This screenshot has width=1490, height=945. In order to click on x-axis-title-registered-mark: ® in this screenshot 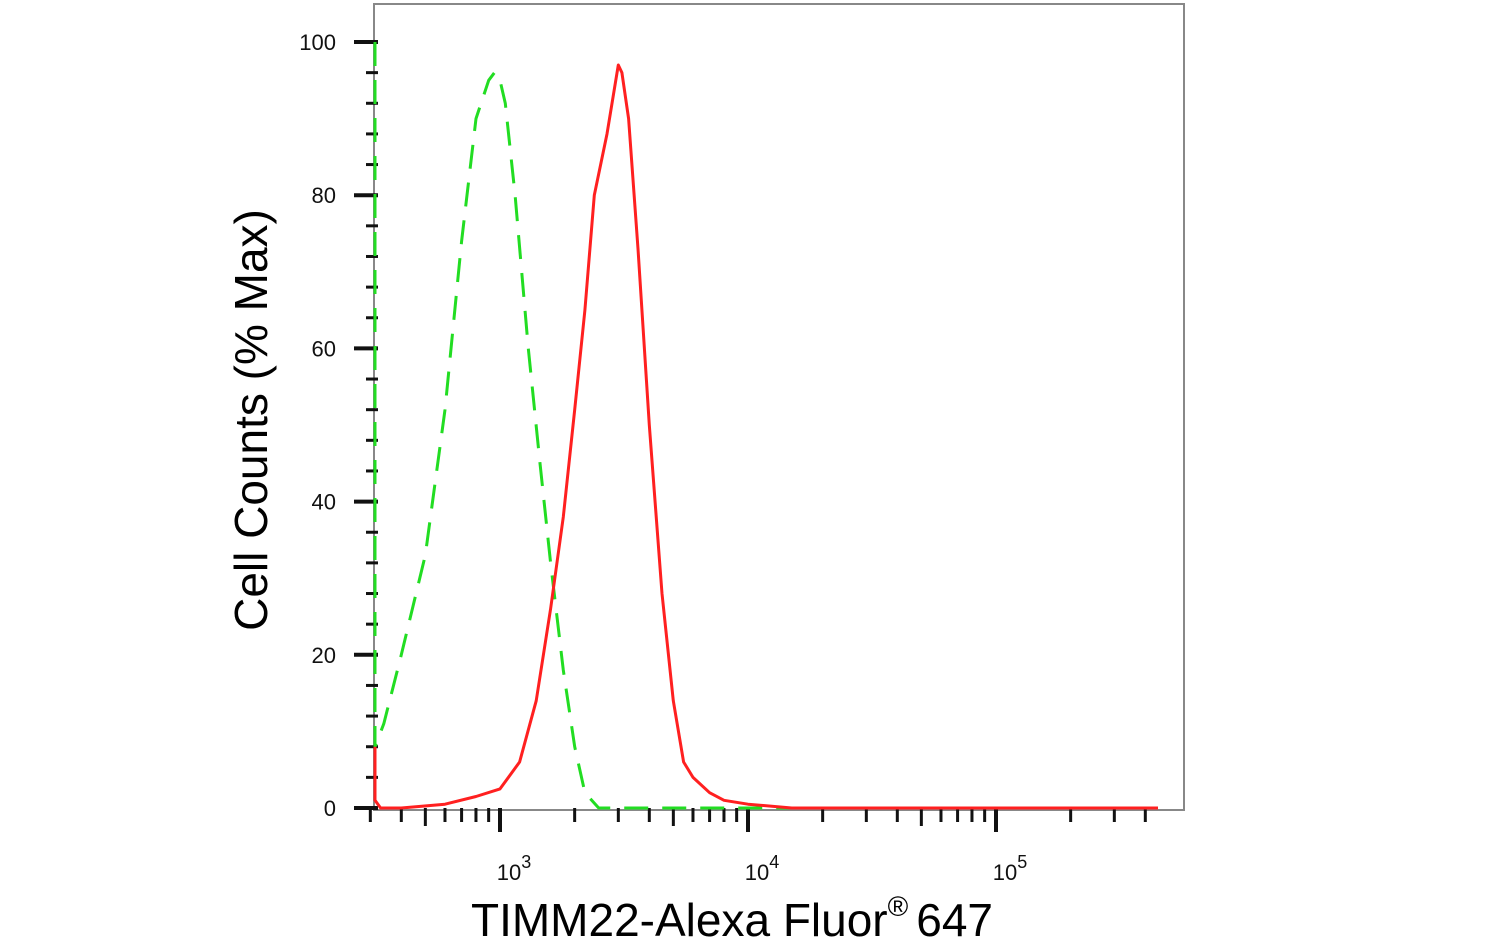, I will do `click(898, 906)`.